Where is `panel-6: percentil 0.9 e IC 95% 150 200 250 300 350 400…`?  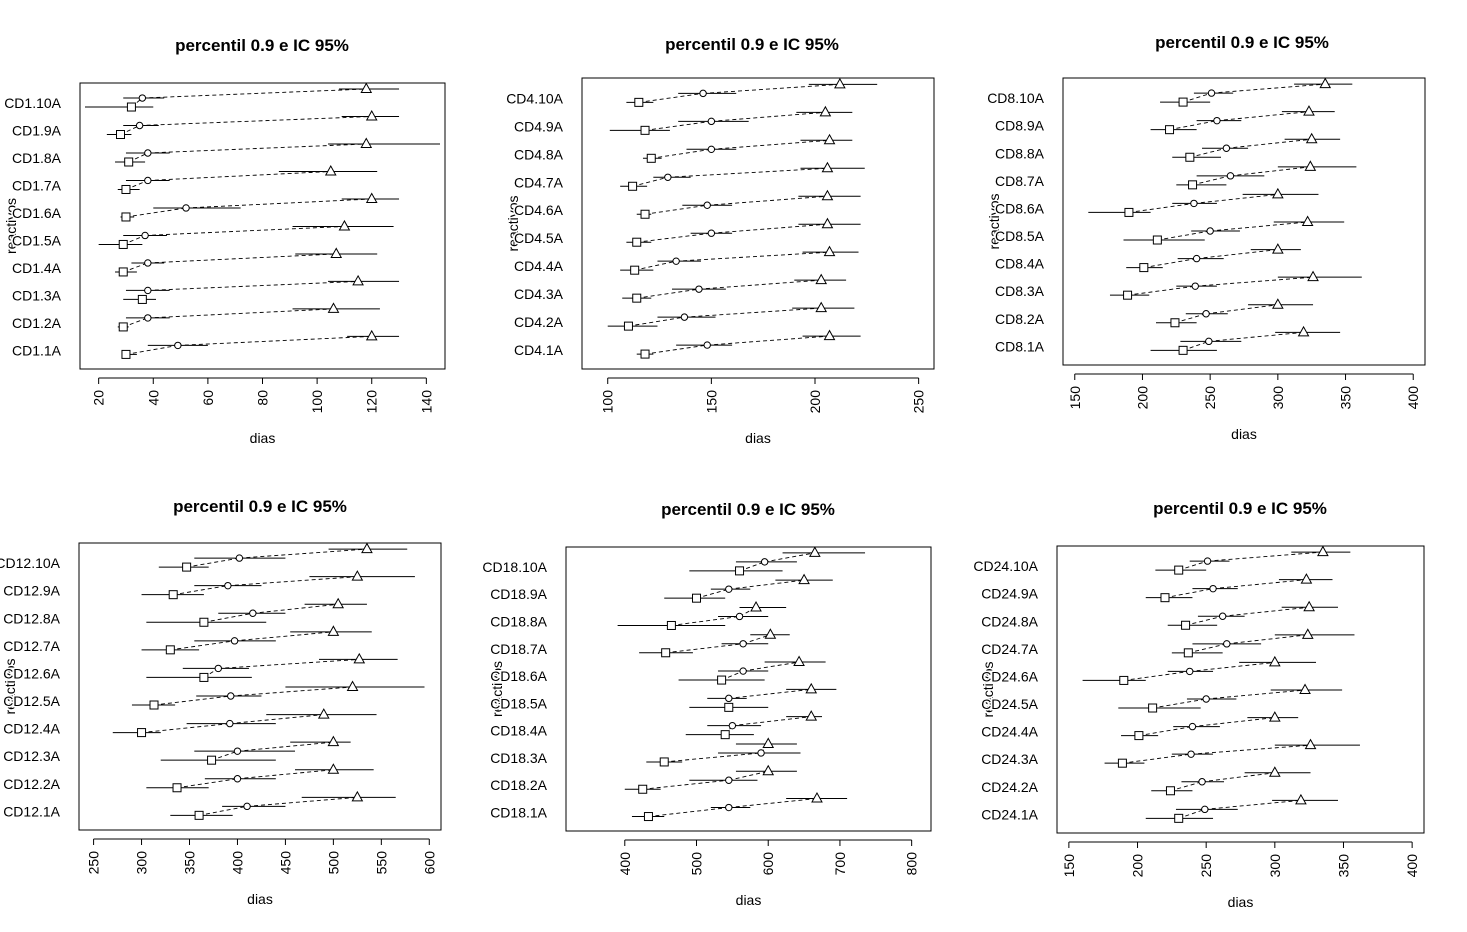 panel-6: percentil 0.9 e IC 95% 150 200 250 300 350 400… is located at coordinates (1198, 704).